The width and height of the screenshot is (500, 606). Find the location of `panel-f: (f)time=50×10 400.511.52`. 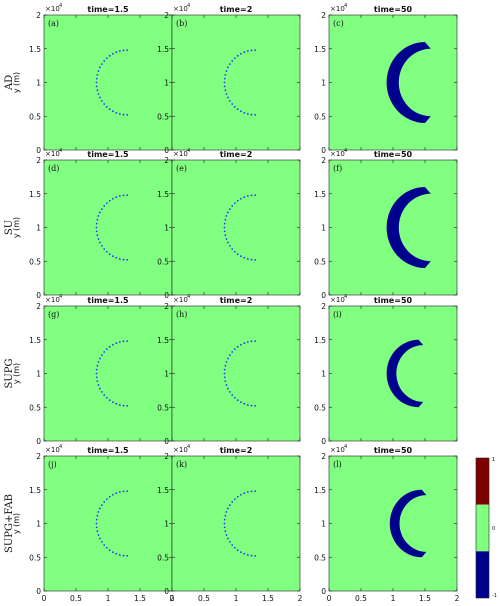

panel-f: (f)time=50×10 400.511.52 is located at coordinates (386, 224).